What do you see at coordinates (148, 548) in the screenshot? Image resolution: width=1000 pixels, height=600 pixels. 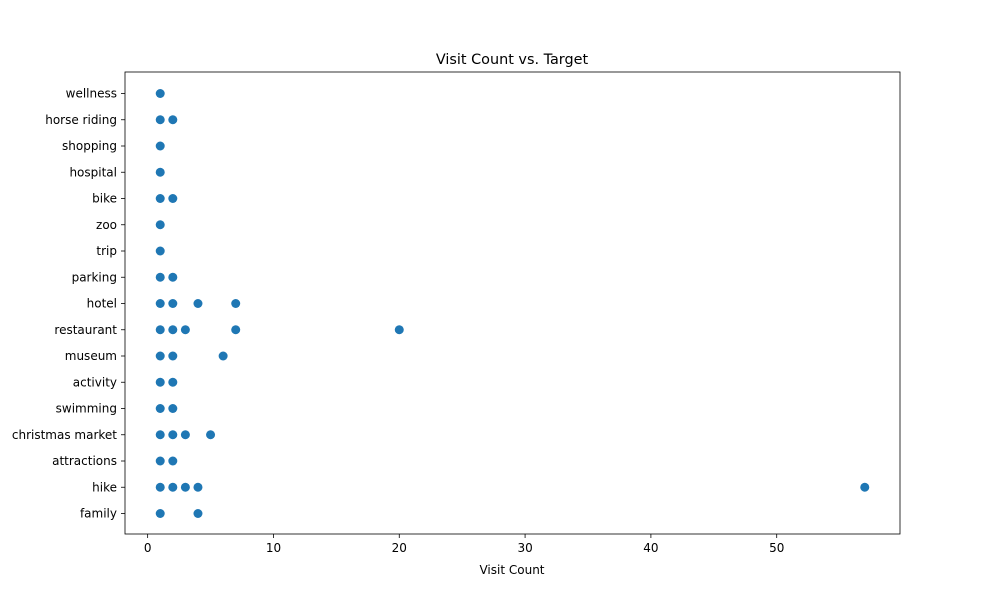 I see `x-tick-label: 0` at bounding box center [148, 548].